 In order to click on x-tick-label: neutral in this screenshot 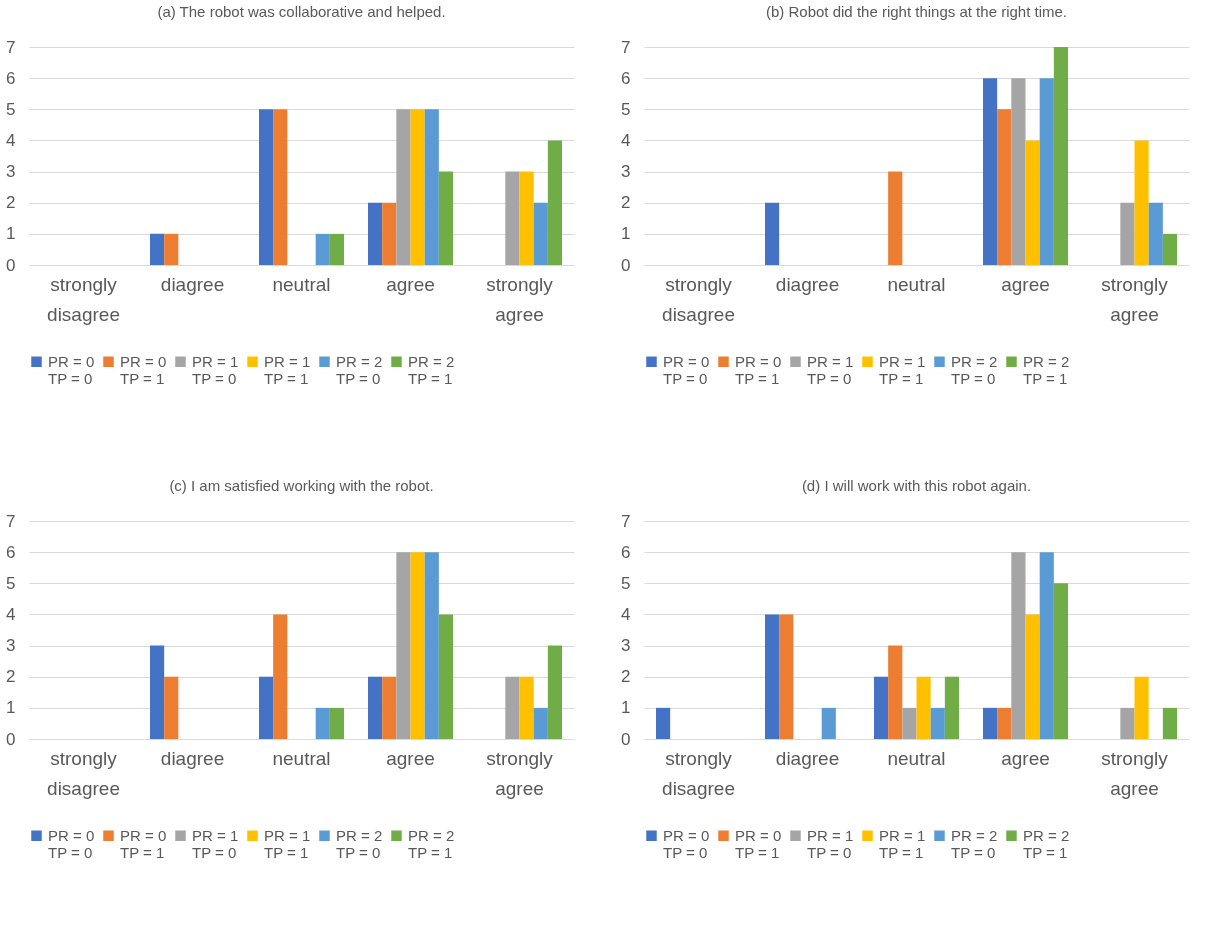, I will do `click(301, 758)`.